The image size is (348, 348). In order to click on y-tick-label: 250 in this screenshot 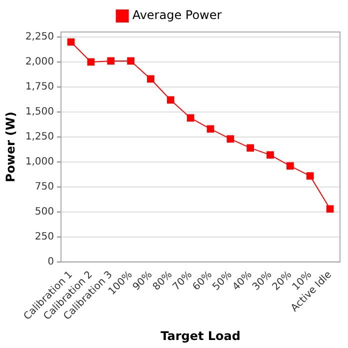, I will do `click(44, 237)`.